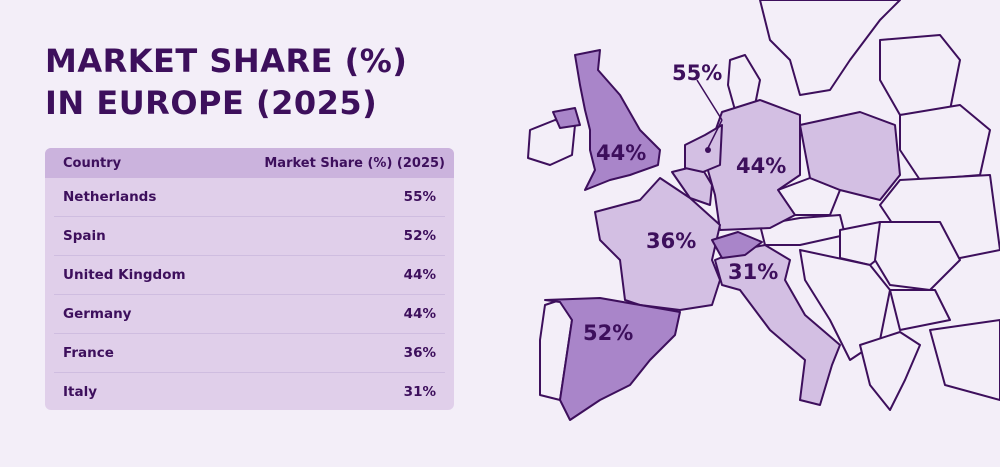 The height and width of the screenshot is (467, 1000). I want to click on netherlands-leader-line, so click(709, 100).